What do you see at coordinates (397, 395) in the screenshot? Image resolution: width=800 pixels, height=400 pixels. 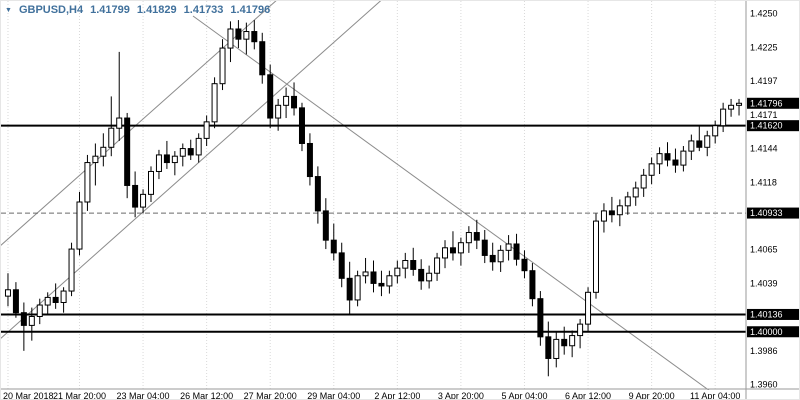 I see `svg-text: 2 Apr 12:00` at bounding box center [397, 395].